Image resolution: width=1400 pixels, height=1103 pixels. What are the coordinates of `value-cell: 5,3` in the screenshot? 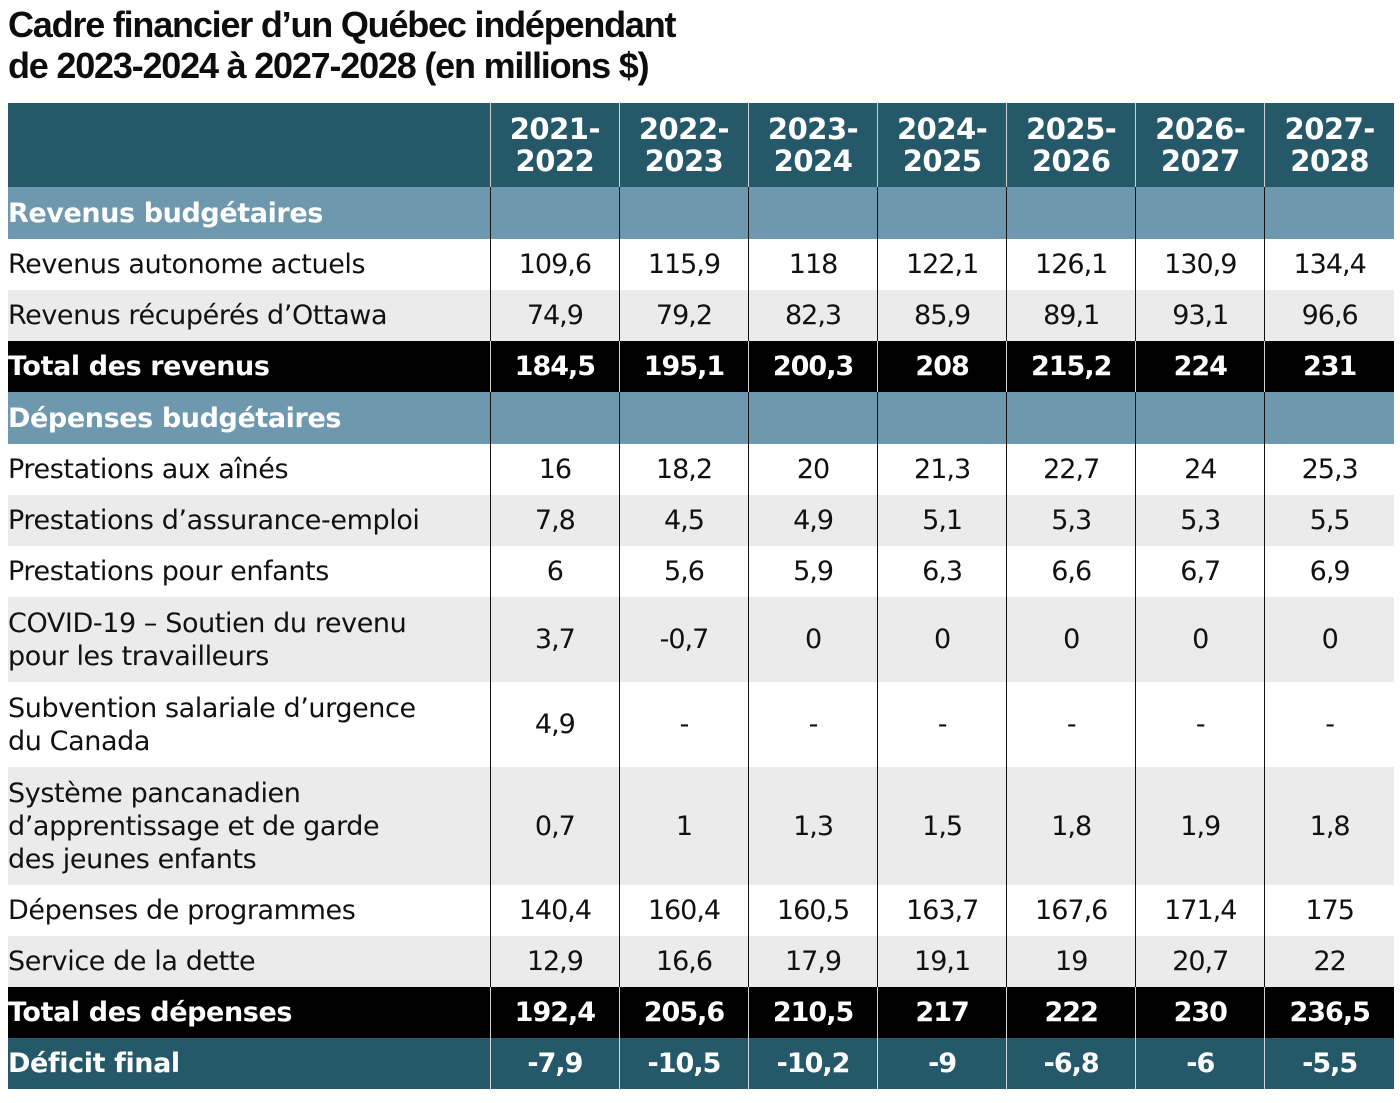 It's located at (1071, 520).